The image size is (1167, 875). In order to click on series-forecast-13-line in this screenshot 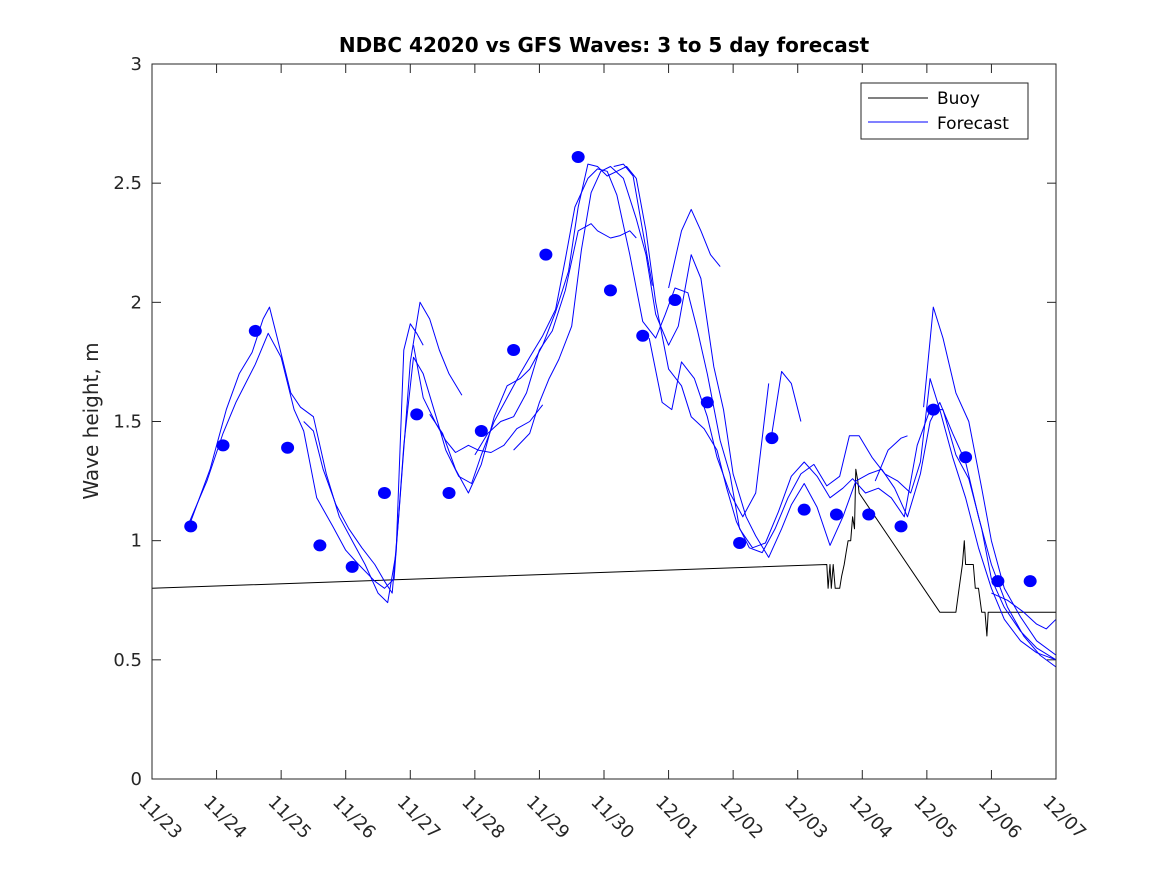, I will do `click(990, 481)`.